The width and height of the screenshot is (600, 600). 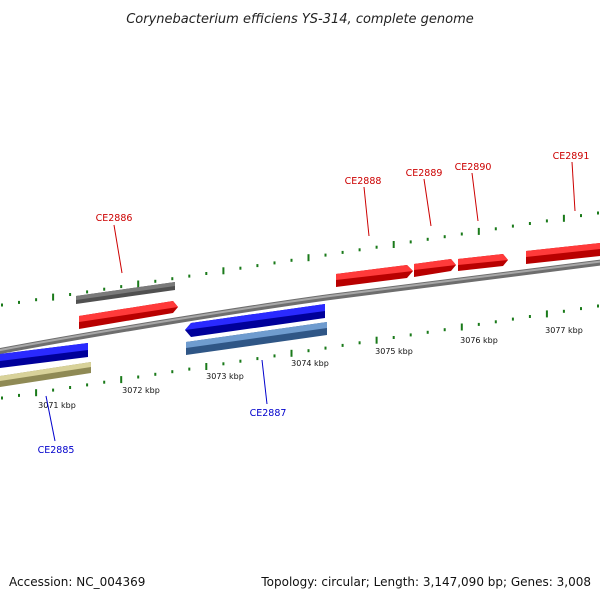 What do you see at coordinates (435, 268) in the screenshot?
I see `gene-ce2889` at bounding box center [435, 268].